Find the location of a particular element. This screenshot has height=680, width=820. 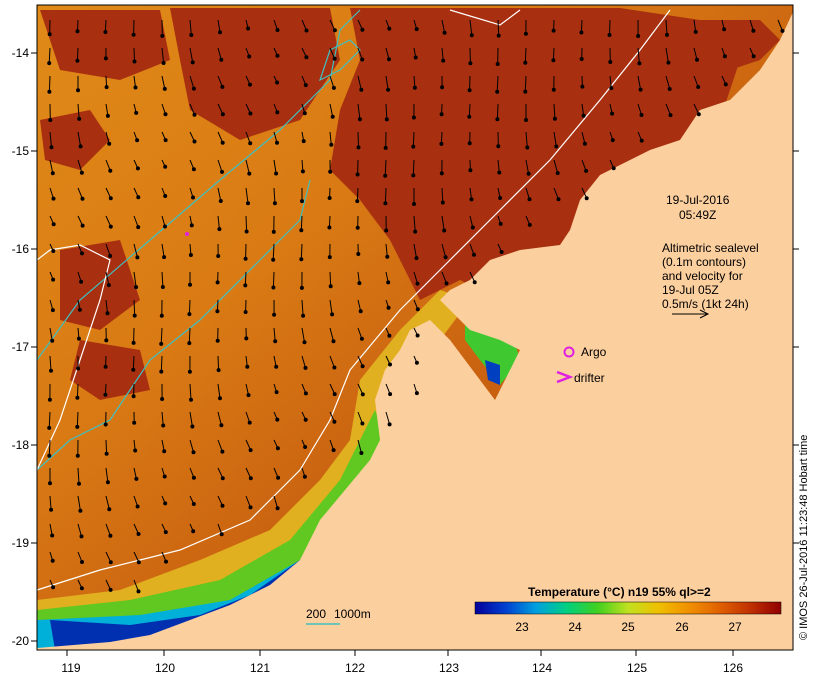

lat-label-minus14: -14 is located at coordinates (21, 53).